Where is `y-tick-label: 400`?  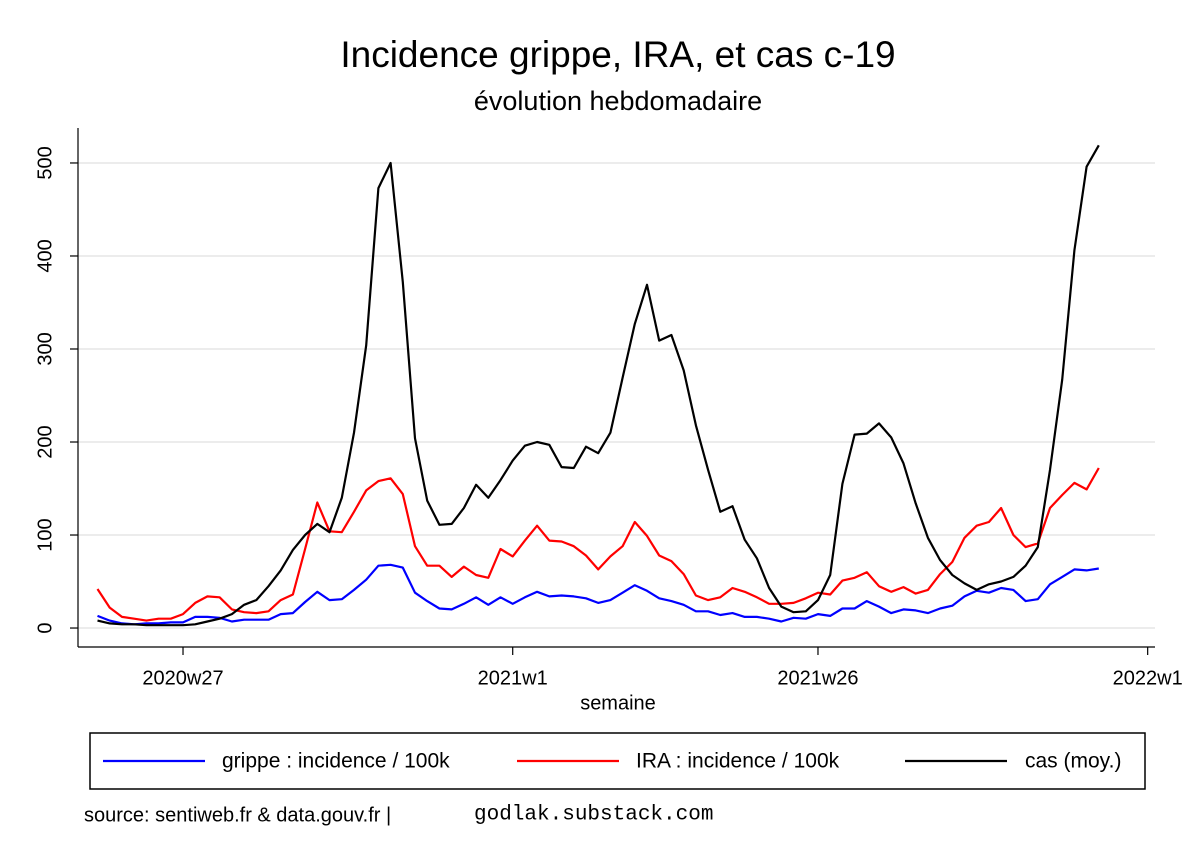 y-tick-label: 400 is located at coordinates (45, 255).